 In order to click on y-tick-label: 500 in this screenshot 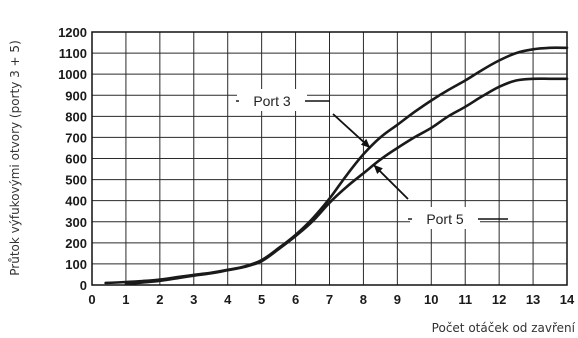, I will do `click(76, 180)`.